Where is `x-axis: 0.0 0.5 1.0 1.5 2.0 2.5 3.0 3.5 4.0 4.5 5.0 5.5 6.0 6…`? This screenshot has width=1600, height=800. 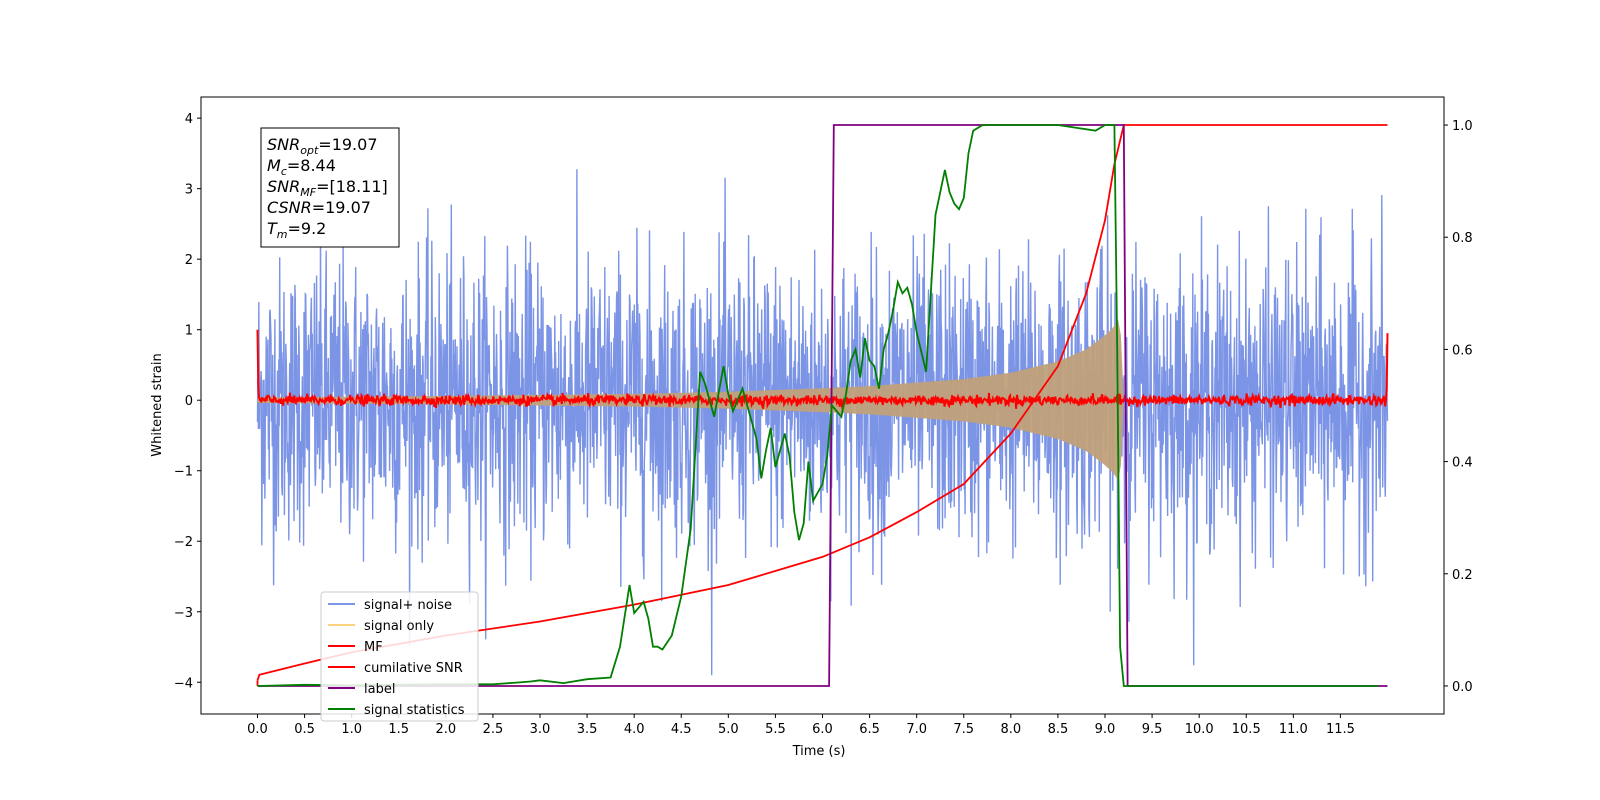
x-axis: 0.0 0.5 1.0 1.5 2.0 2.5 3.0 3.5 4.0 4.5 5.0 5.5 6.0 6… is located at coordinates (801, 725).